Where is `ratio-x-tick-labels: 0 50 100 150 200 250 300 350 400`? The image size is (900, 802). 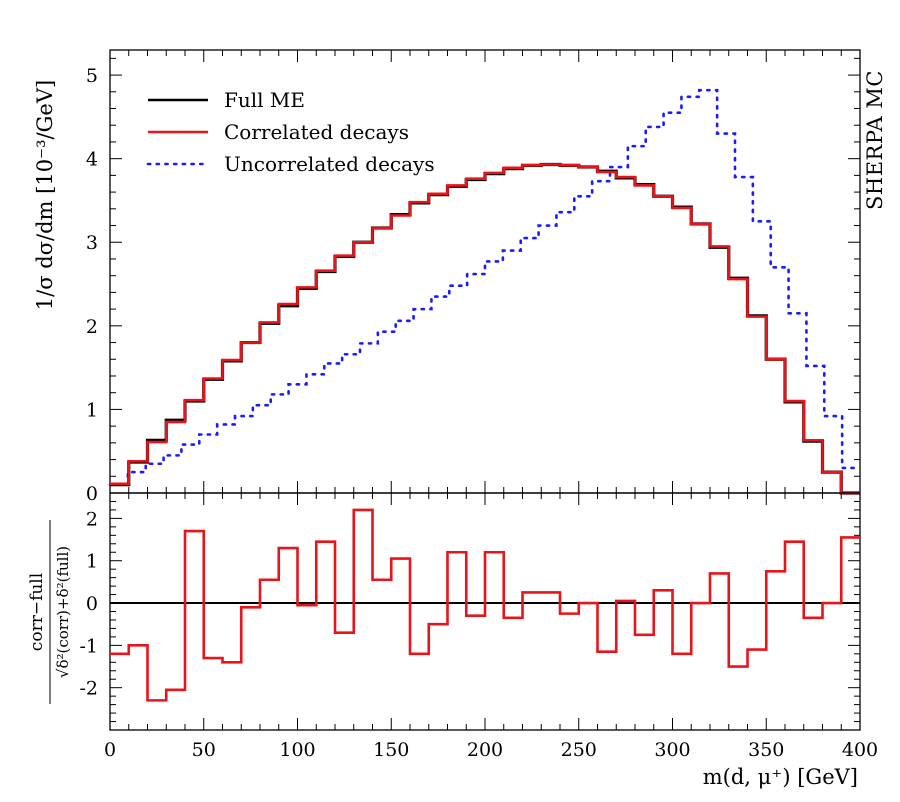
ratio-x-tick-labels: 0 50 100 150 200 250 300 350 400 is located at coordinates (491, 750).